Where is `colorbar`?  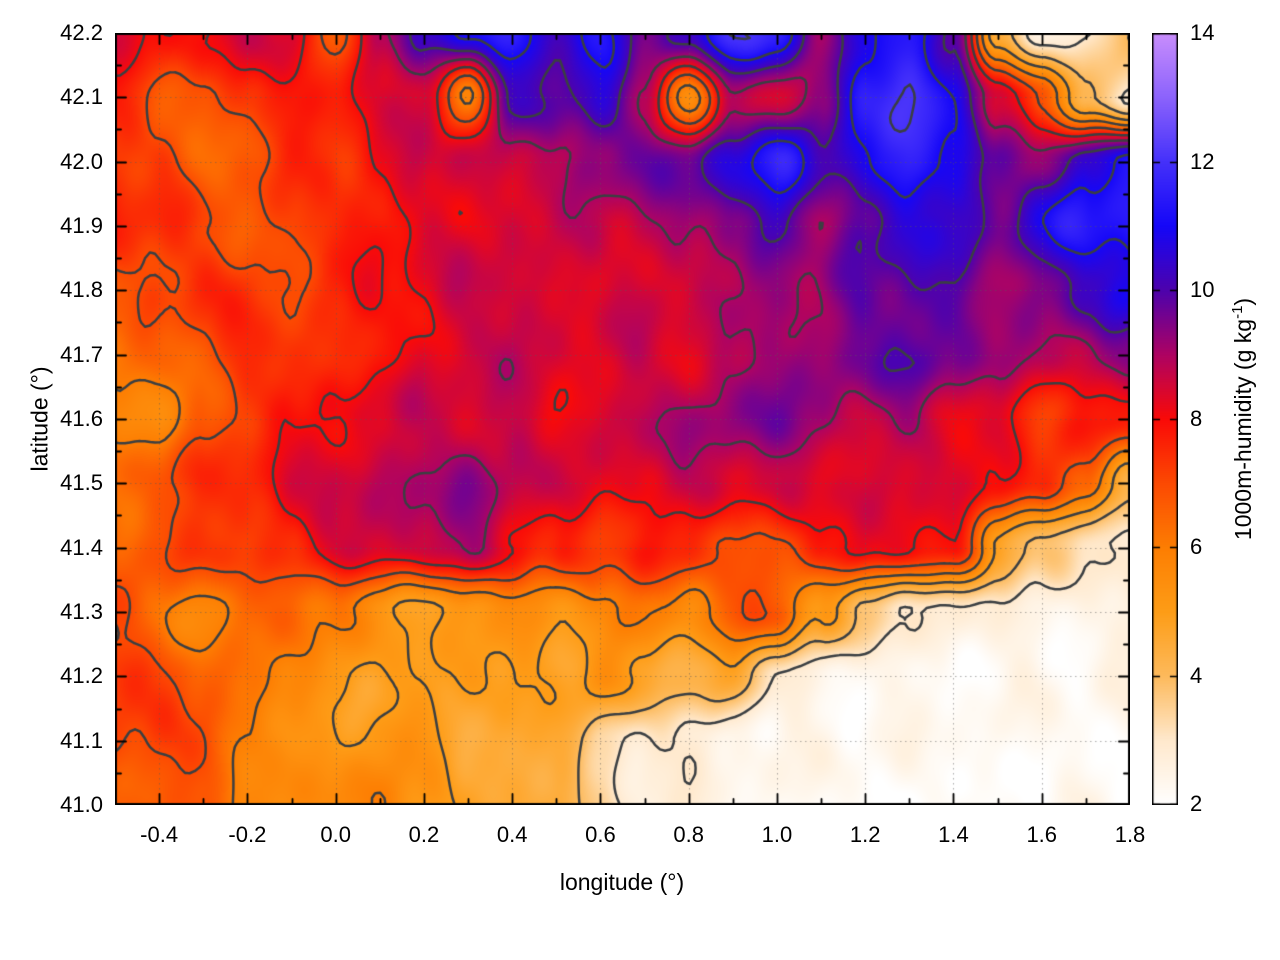 colorbar is located at coordinates (1165, 419).